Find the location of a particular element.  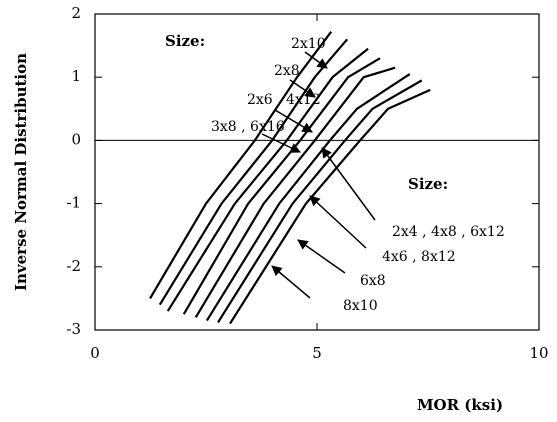

x-tick-label: 10 is located at coordinates (538, 353).